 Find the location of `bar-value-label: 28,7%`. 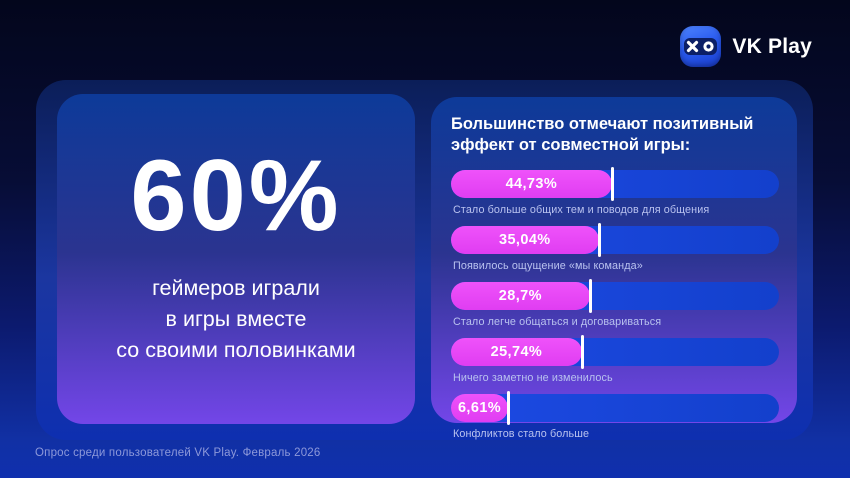

bar-value-label: 28,7% is located at coordinates (520, 296).